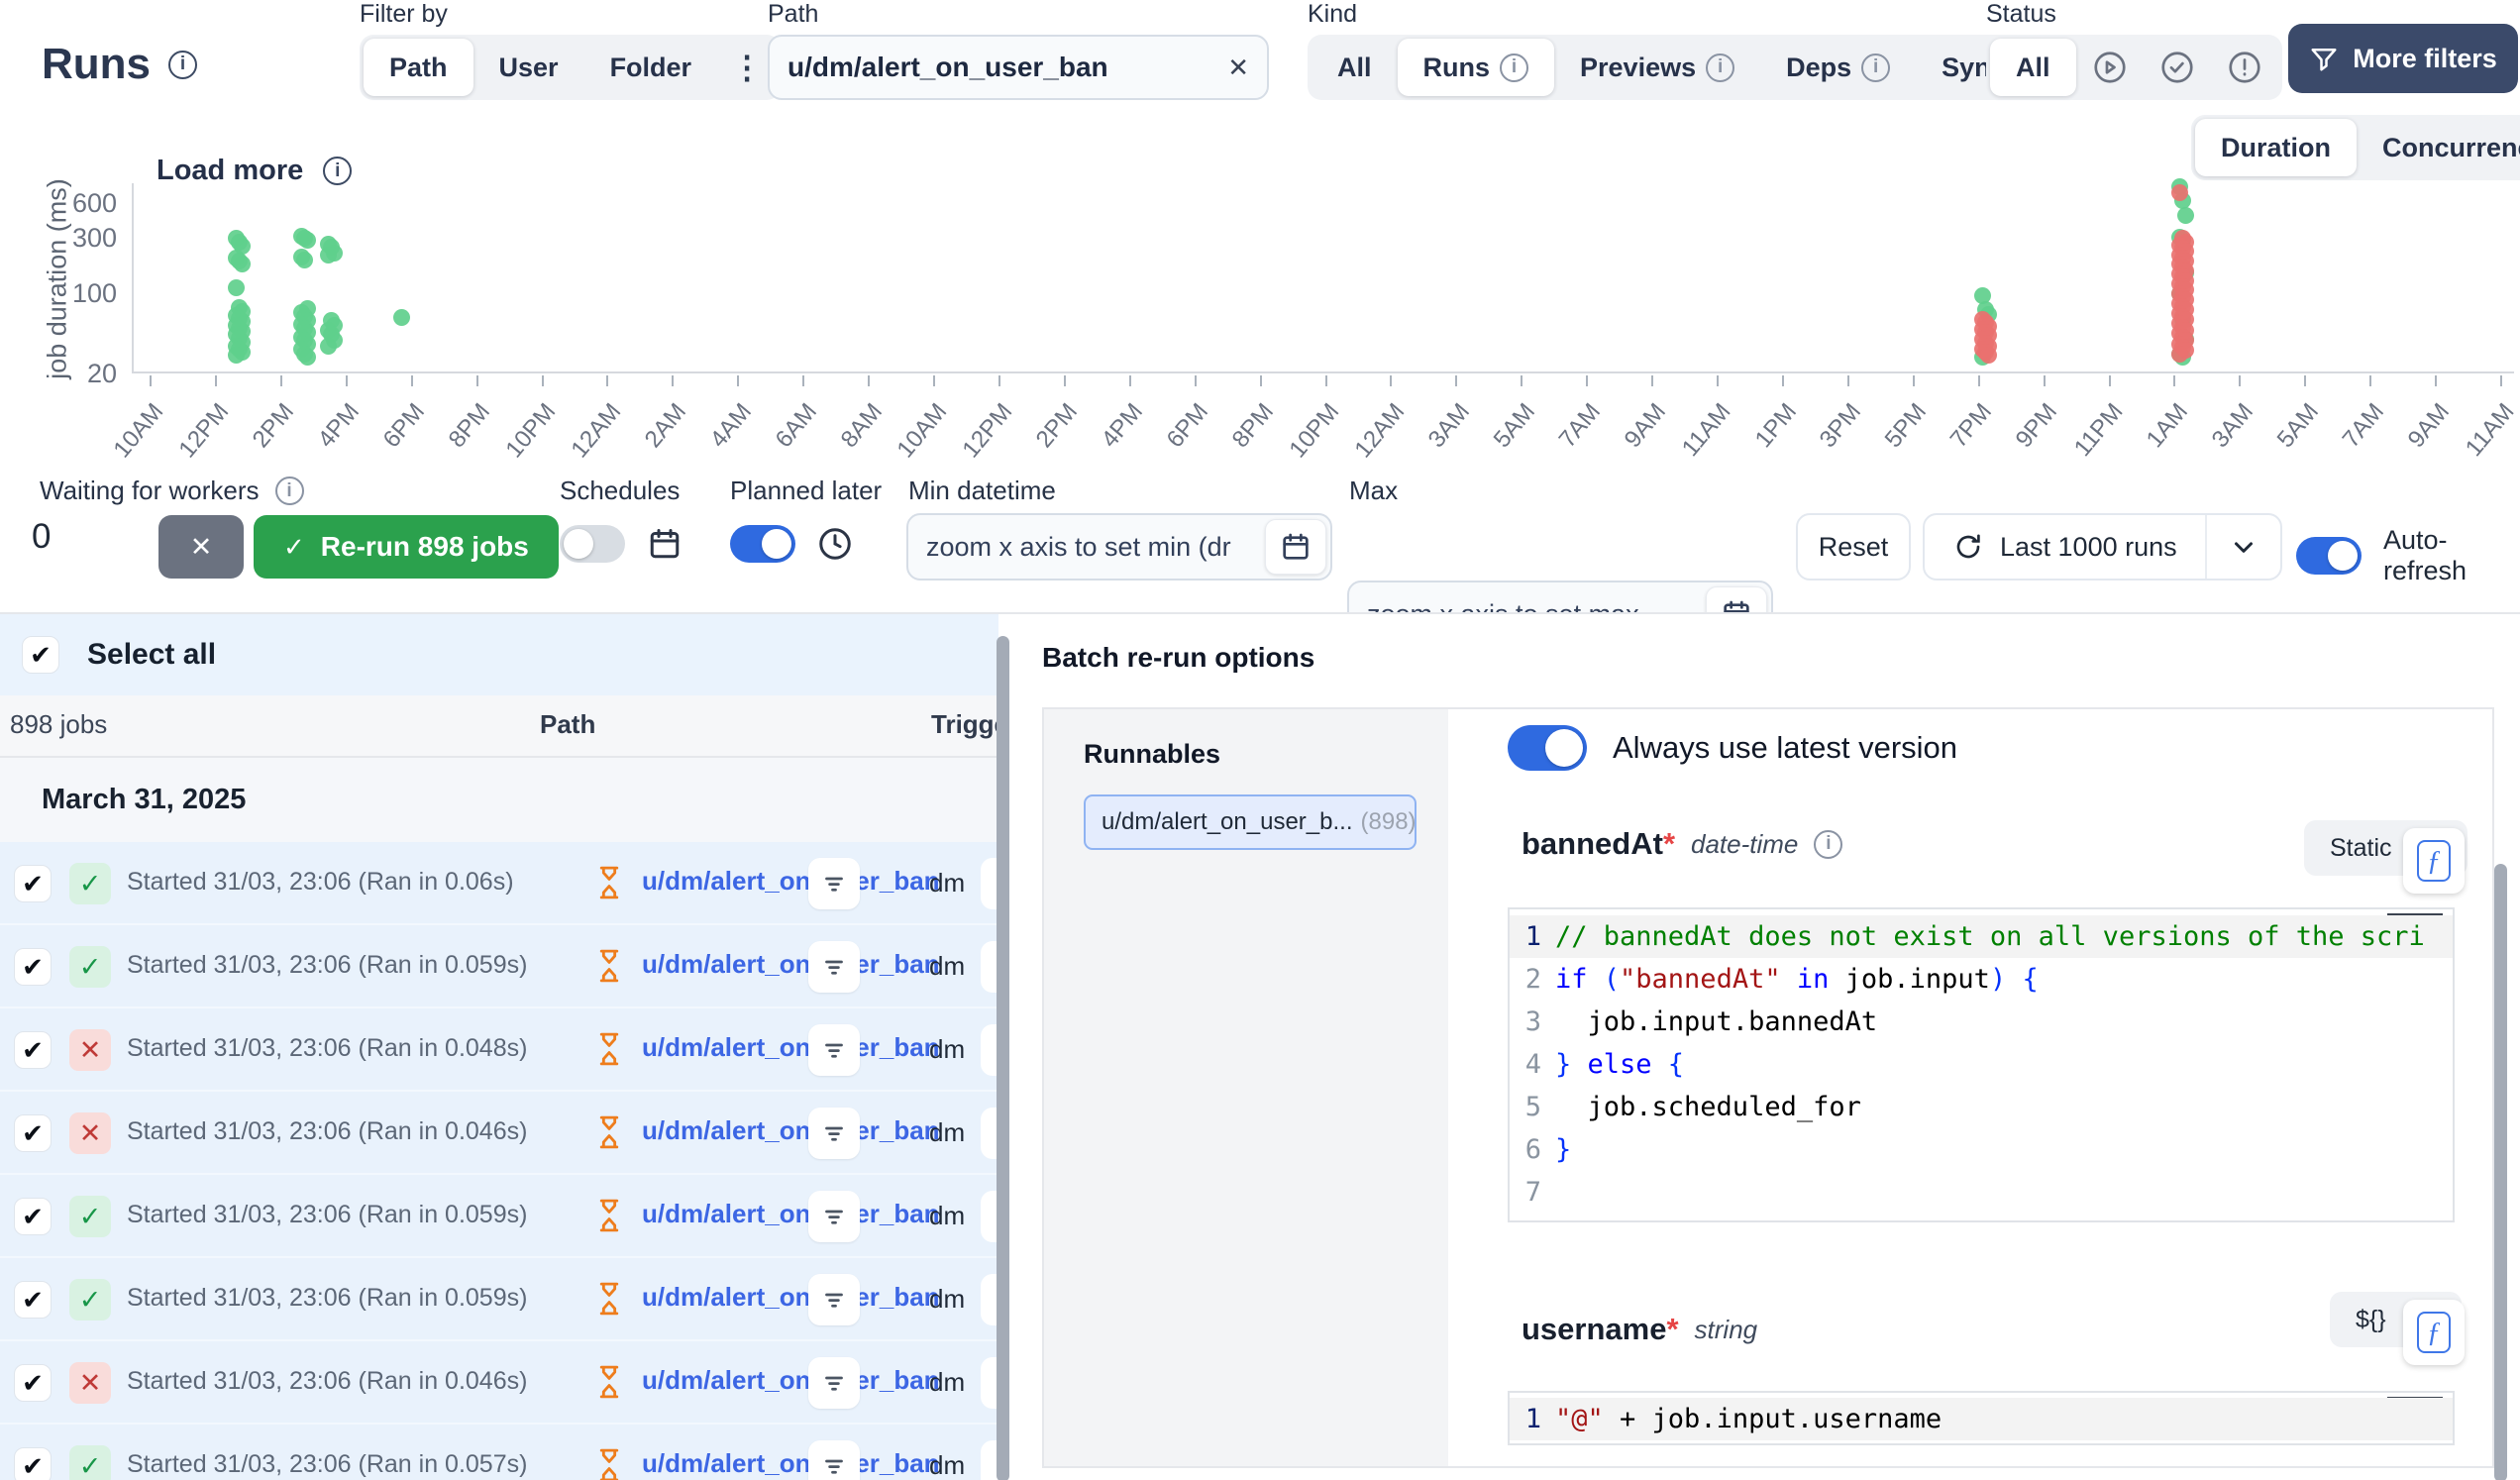 The height and width of the screenshot is (1480, 2520). Describe the element at coordinates (1981, 1149) in the screenshot. I see `code-line: 6}` at that location.